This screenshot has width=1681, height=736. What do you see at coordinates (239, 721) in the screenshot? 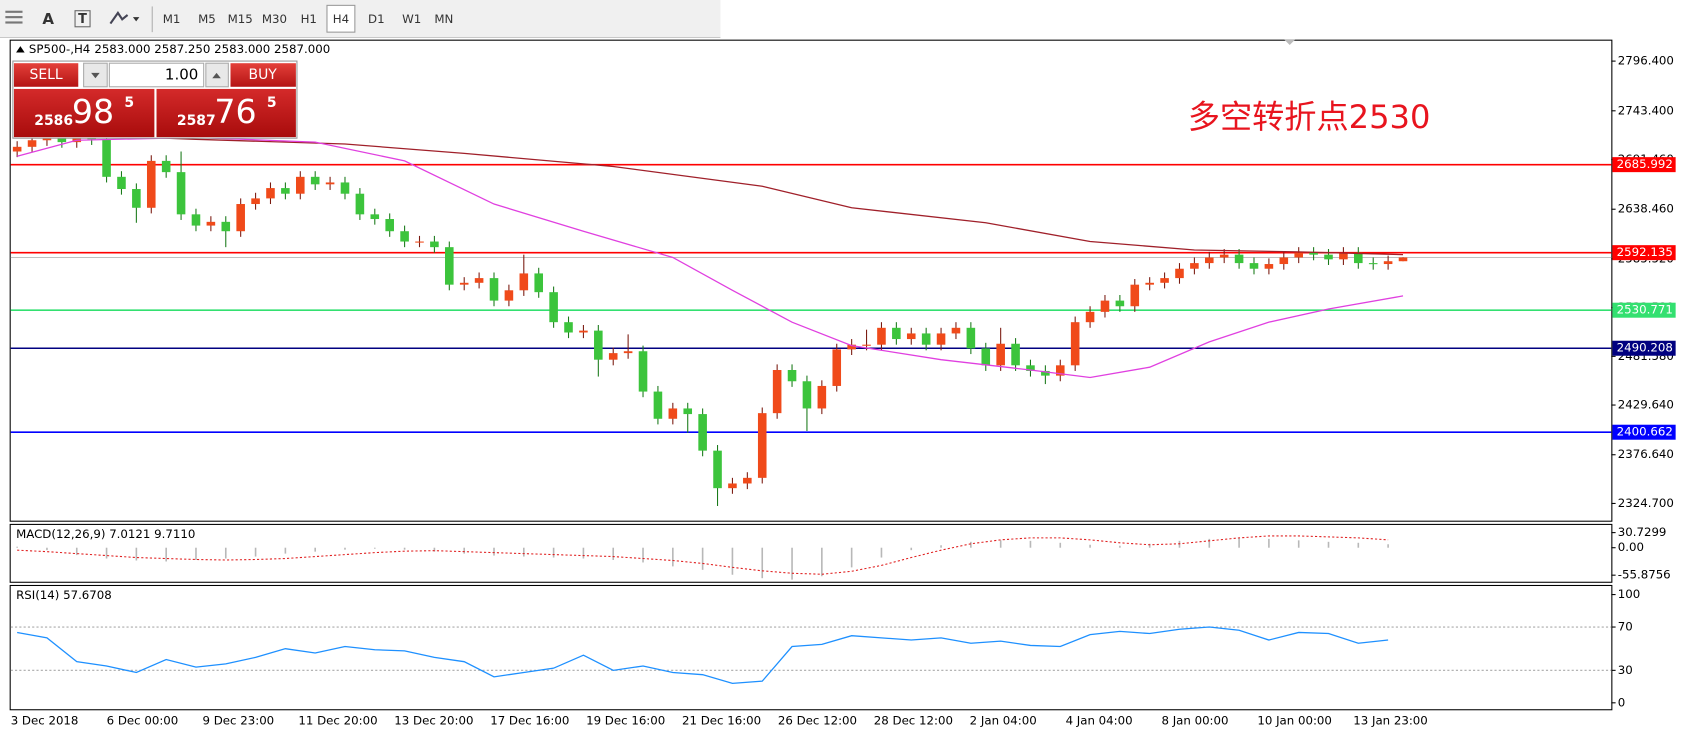
I see `x-tick-label: 9 Dec 23:00` at bounding box center [239, 721].